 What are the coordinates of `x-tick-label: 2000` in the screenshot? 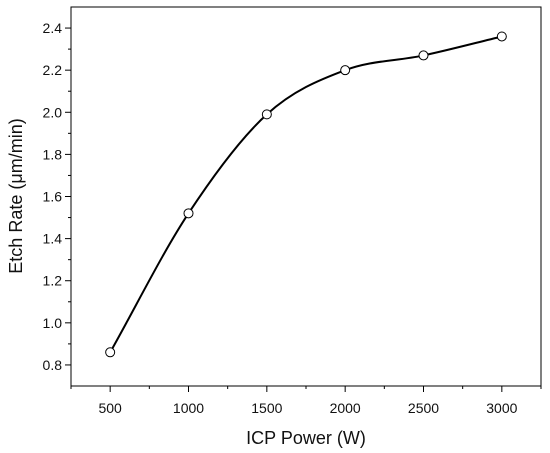 It's located at (345, 408).